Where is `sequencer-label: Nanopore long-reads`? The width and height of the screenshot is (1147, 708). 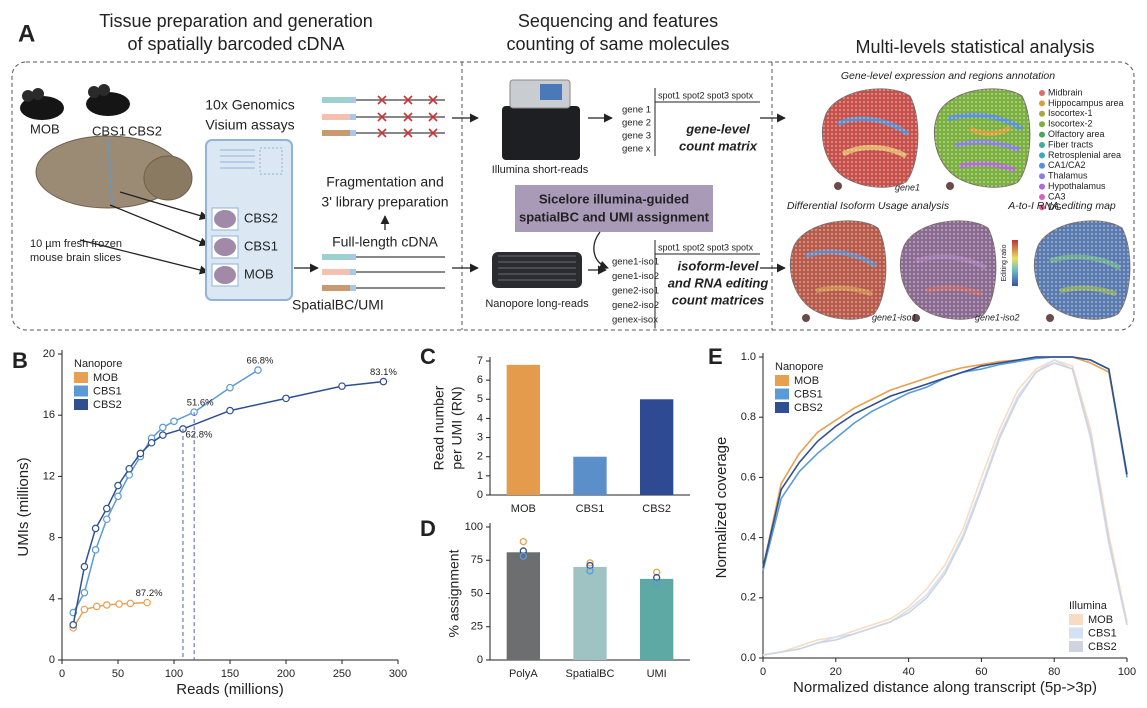
sequencer-label: Nanopore long-reads is located at coordinates (537, 304).